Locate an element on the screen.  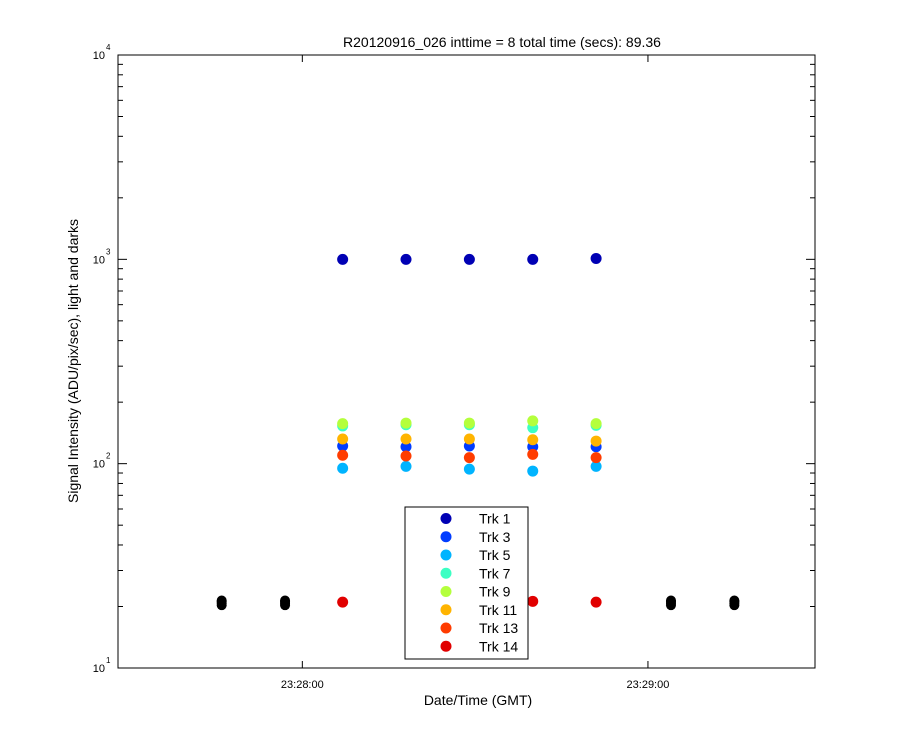
y-tick-exponent: 4 is located at coordinates (108, 47).